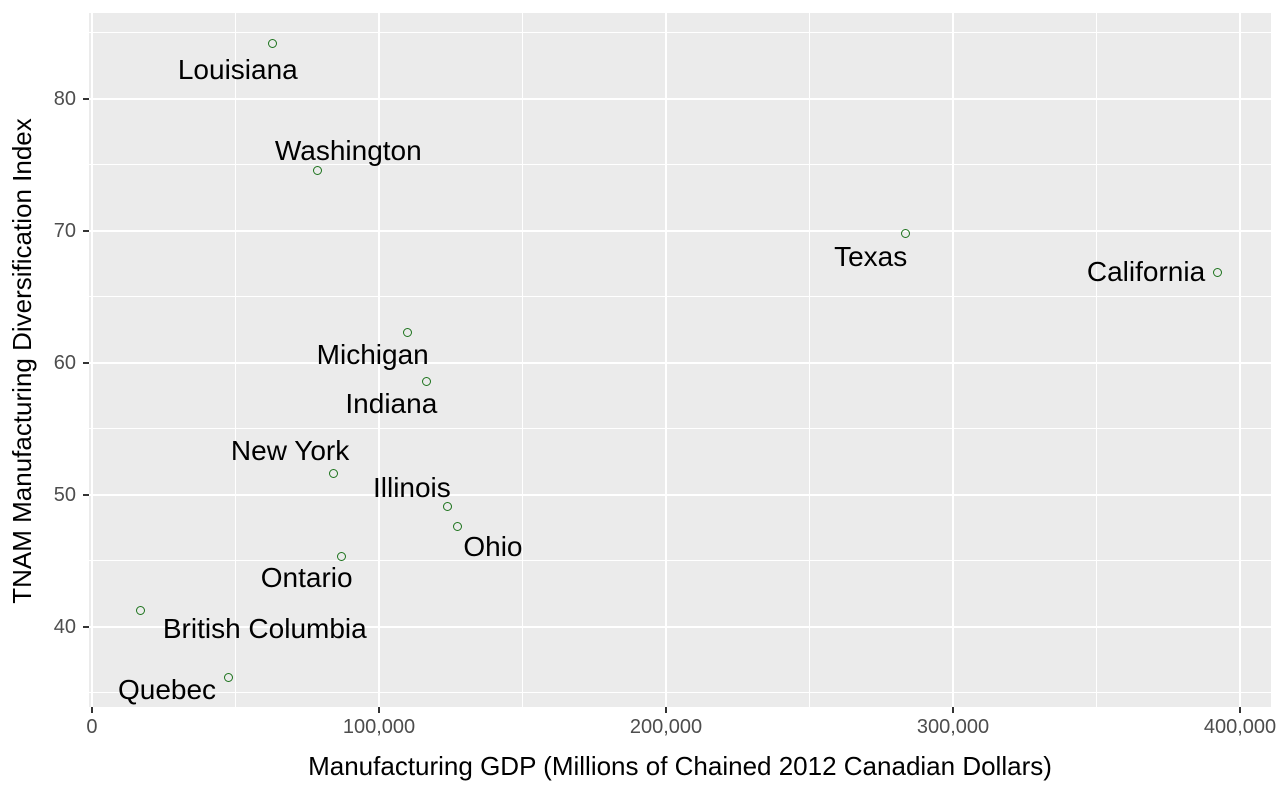 The width and height of the screenshot is (1286, 794). I want to click on x-tick-label: 200,000, so click(666, 727).